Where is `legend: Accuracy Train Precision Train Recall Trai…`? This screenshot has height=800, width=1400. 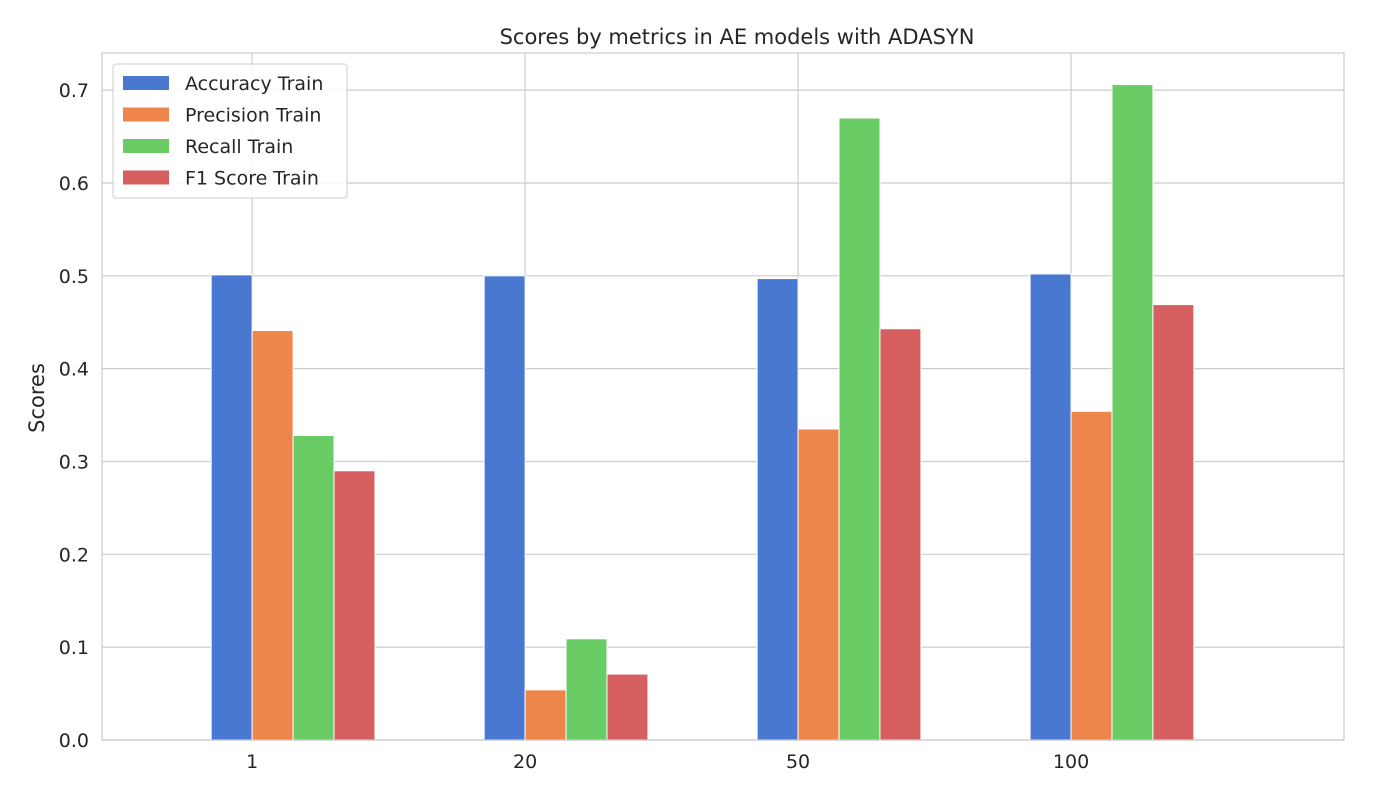
legend: Accuracy Train Precision Train Recall Trai… is located at coordinates (230, 131).